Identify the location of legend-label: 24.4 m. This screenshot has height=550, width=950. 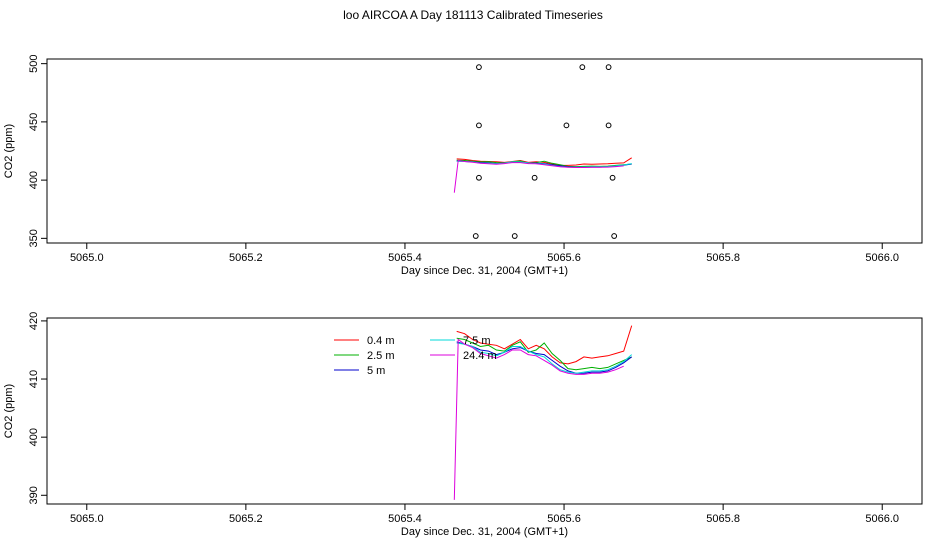
(480, 356).